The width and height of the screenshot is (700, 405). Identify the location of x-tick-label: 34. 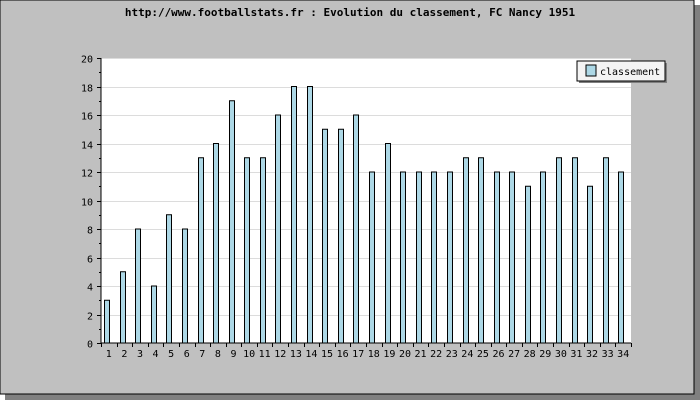
(623, 354).